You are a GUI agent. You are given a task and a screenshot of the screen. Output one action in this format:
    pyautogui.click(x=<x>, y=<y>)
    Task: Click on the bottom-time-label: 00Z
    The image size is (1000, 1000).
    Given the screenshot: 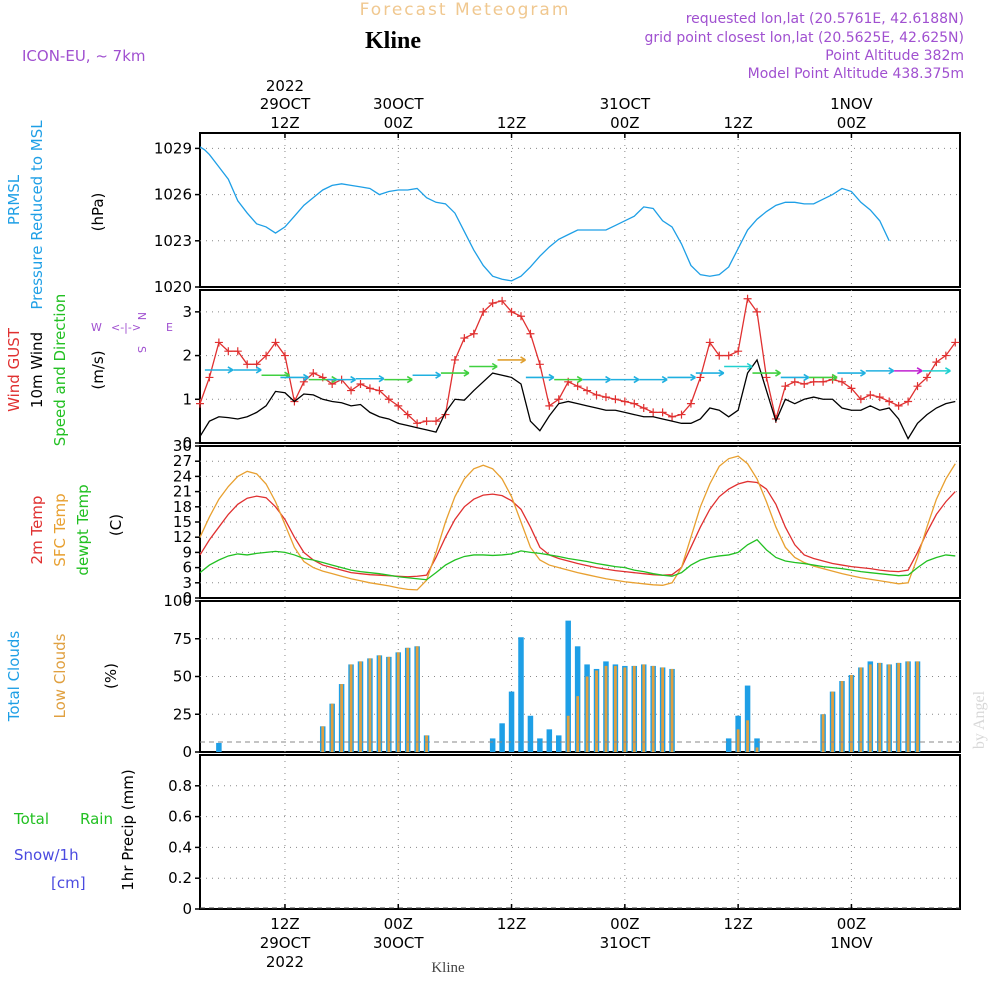 What is the action you would take?
    pyautogui.click(x=398, y=924)
    